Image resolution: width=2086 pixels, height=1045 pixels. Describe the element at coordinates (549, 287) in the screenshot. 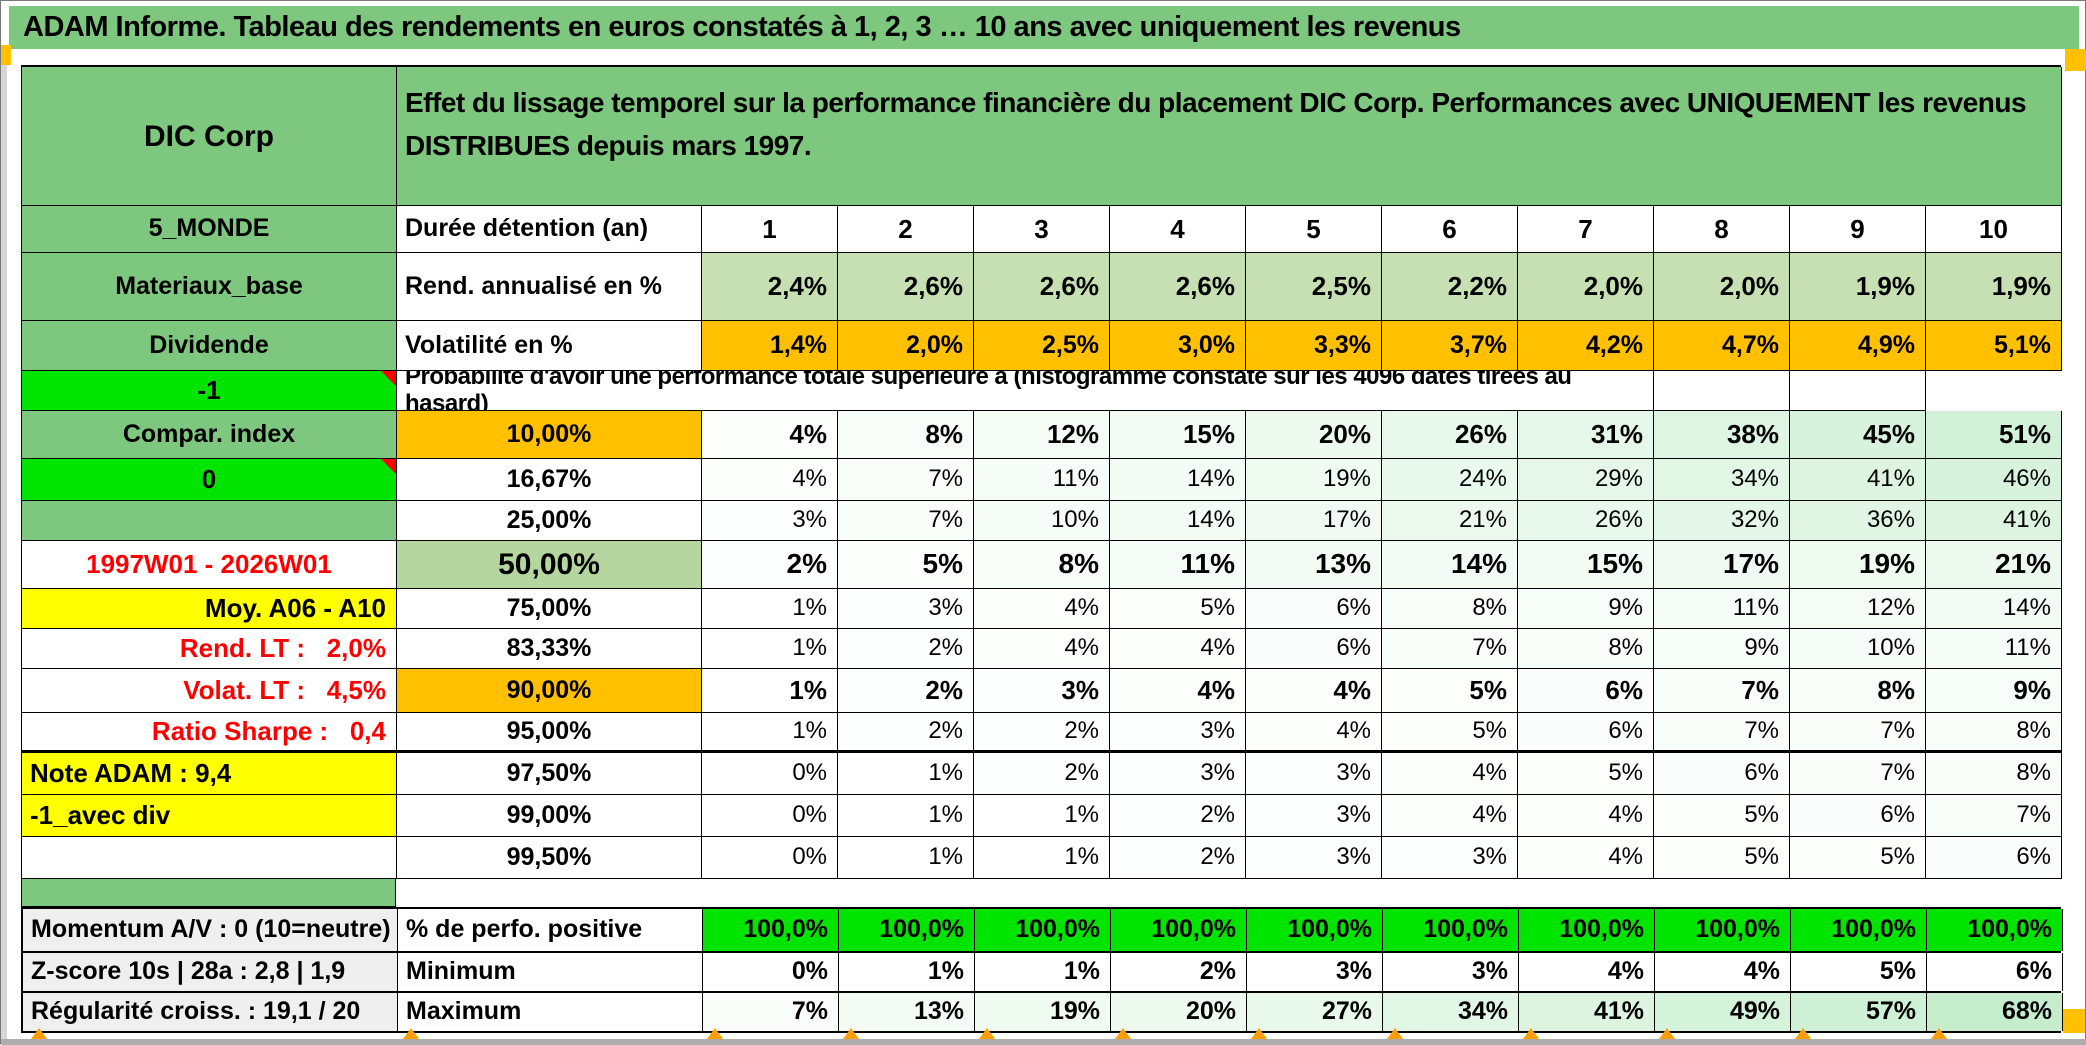

I see `row-label-b: Rend. annualisé en %` at that location.